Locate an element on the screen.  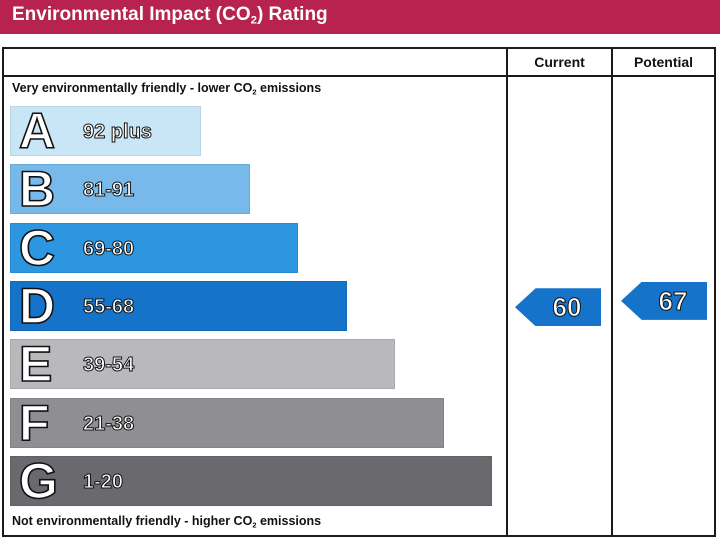
band-f: F 21-38 is located at coordinates (227, 422).